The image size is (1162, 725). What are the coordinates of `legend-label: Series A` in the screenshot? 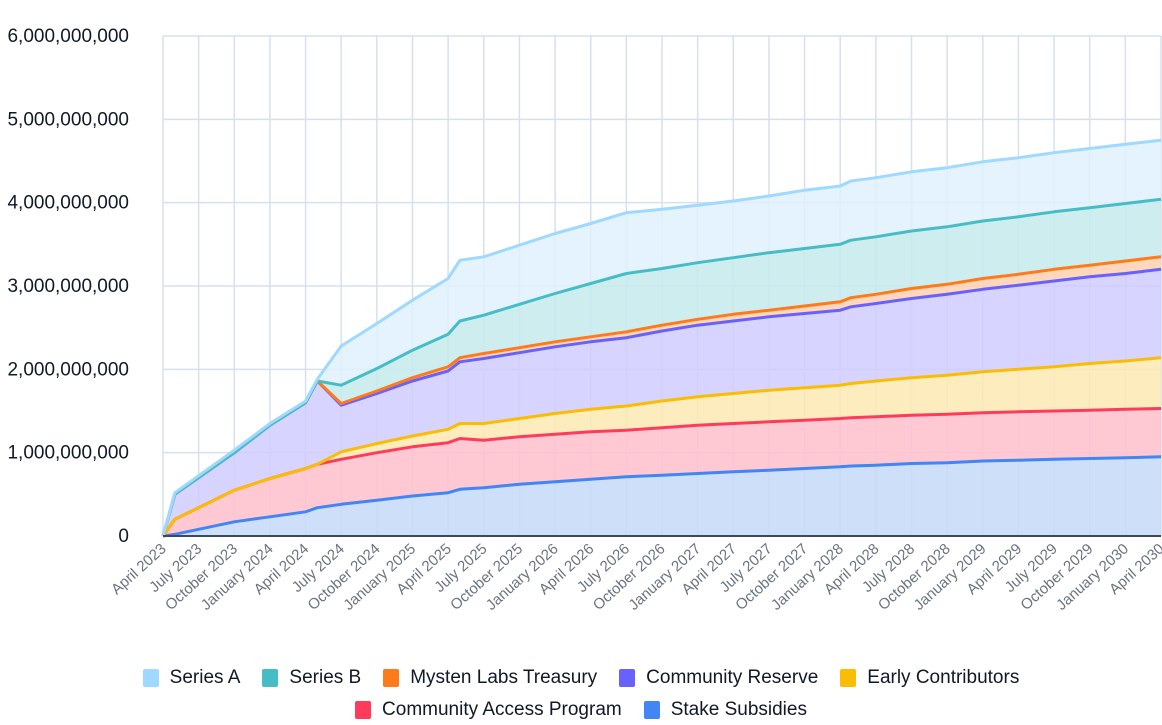 It's located at (205, 677).